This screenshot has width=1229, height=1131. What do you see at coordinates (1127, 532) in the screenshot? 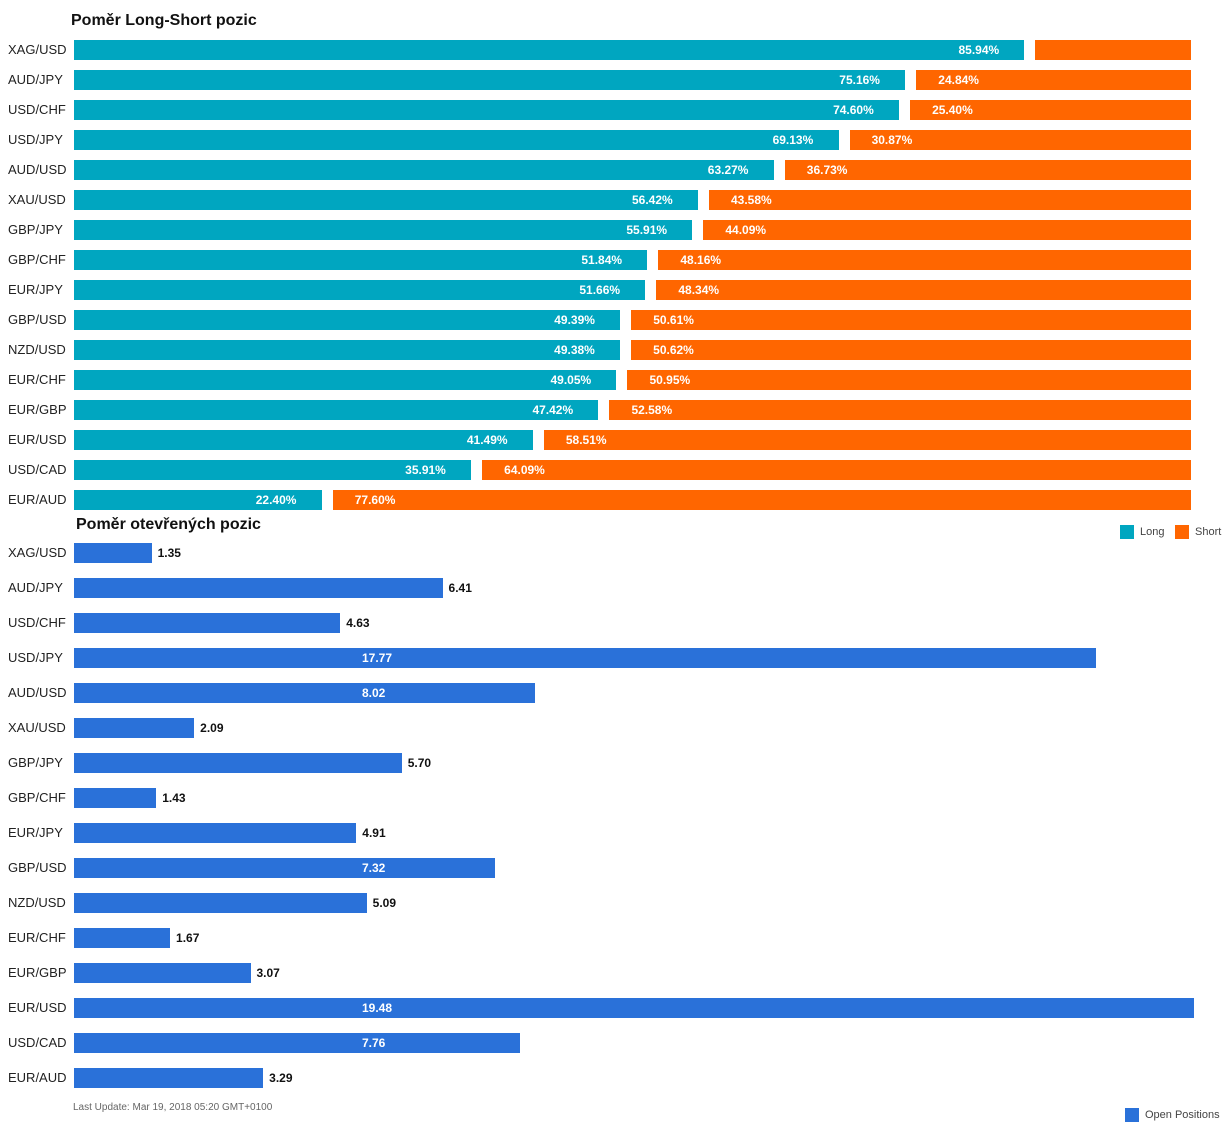
I see `legend-long-swatch` at bounding box center [1127, 532].